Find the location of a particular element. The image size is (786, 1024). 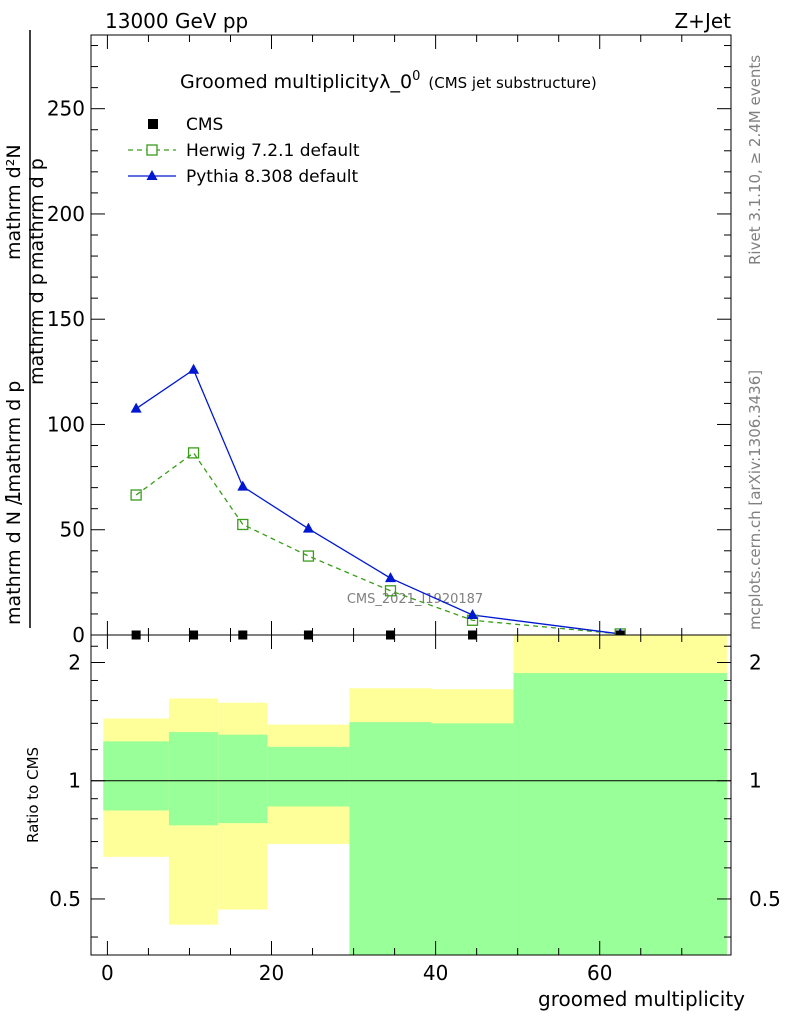

legend-label: Herwig 7.2.1 default is located at coordinates (273, 151).